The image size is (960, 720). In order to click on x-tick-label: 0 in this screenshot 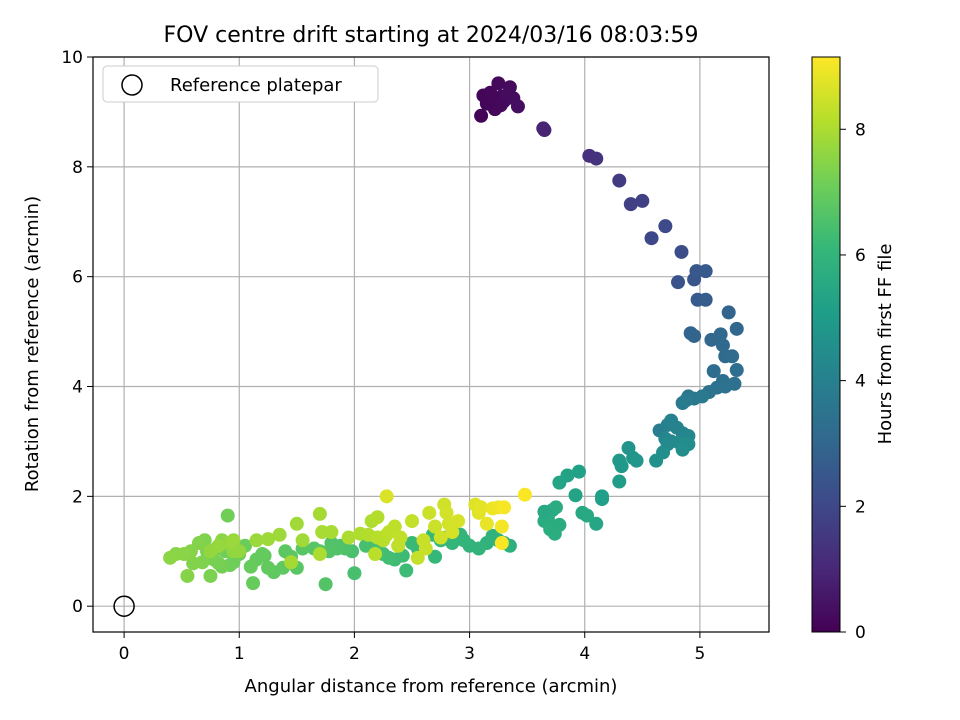, I will do `click(124, 654)`.